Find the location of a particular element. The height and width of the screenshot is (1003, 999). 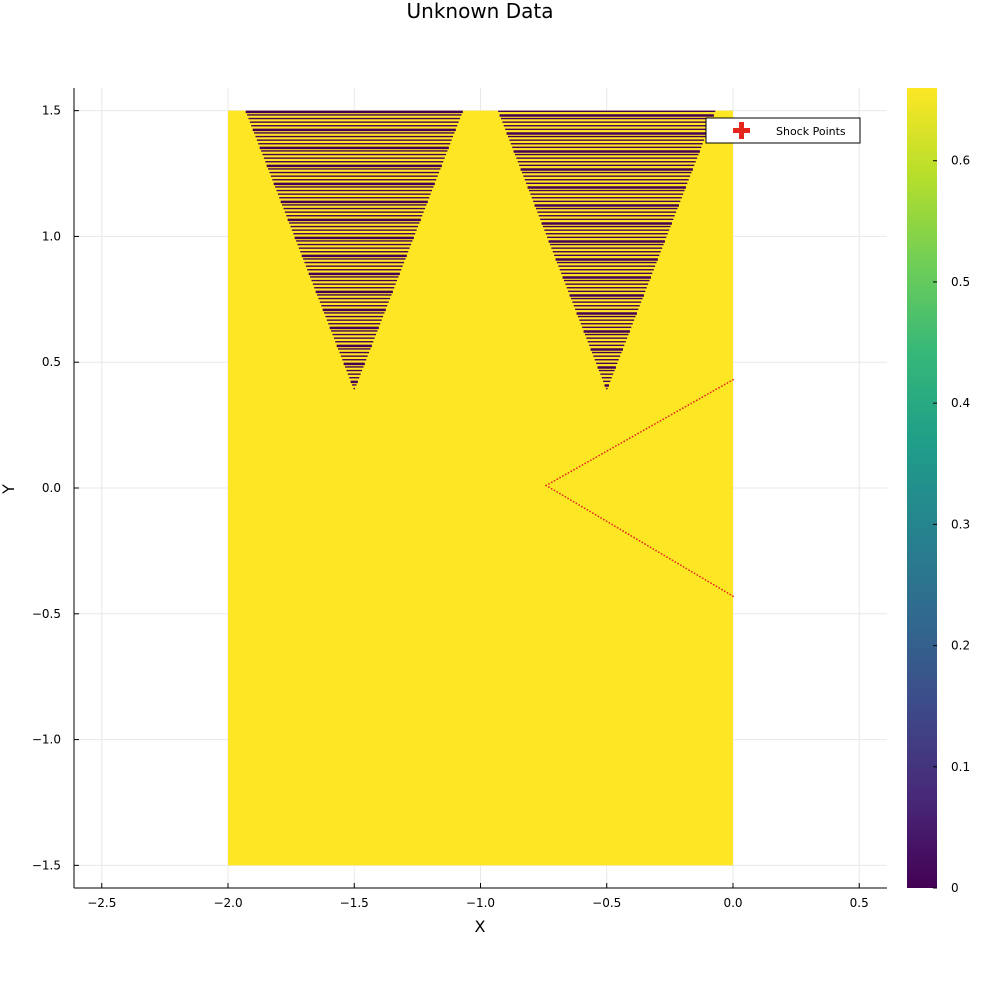

x-tick-label: −1.5 is located at coordinates (354, 903).